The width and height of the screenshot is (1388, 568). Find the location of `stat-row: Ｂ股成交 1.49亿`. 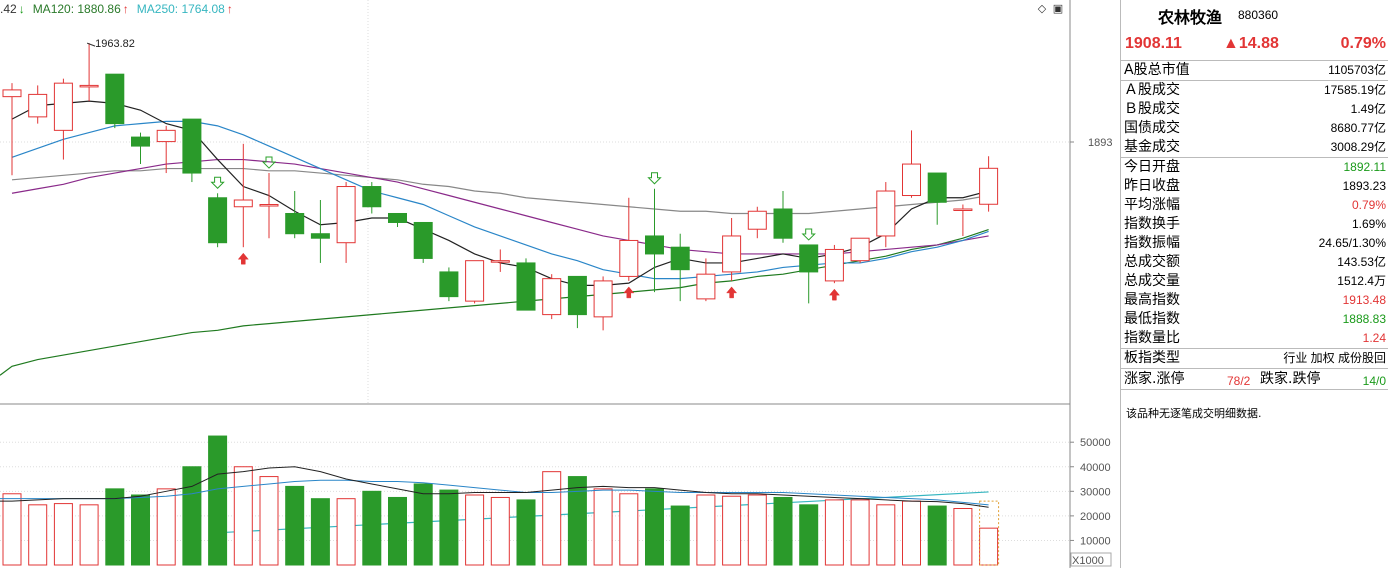

stat-row: Ｂ股成交 1.49亿 is located at coordinates (1254, 109).